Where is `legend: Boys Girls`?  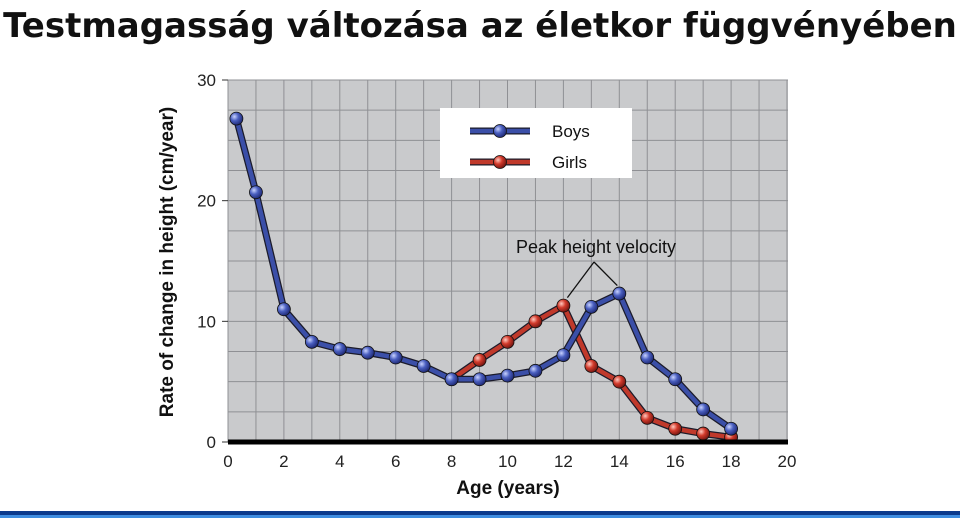
legend: Boys Girls is located at coordinates (536, 143).